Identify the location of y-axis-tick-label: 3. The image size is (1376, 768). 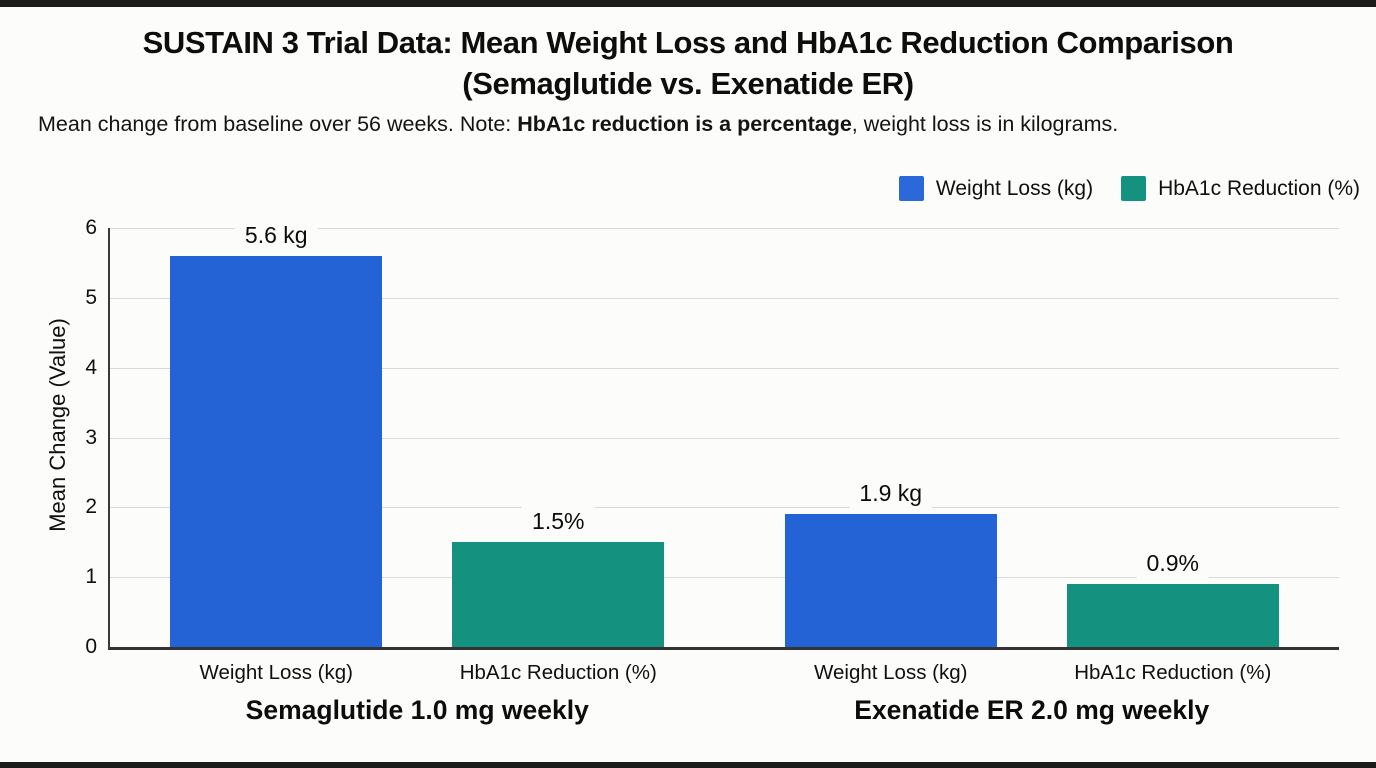
(91, 437).